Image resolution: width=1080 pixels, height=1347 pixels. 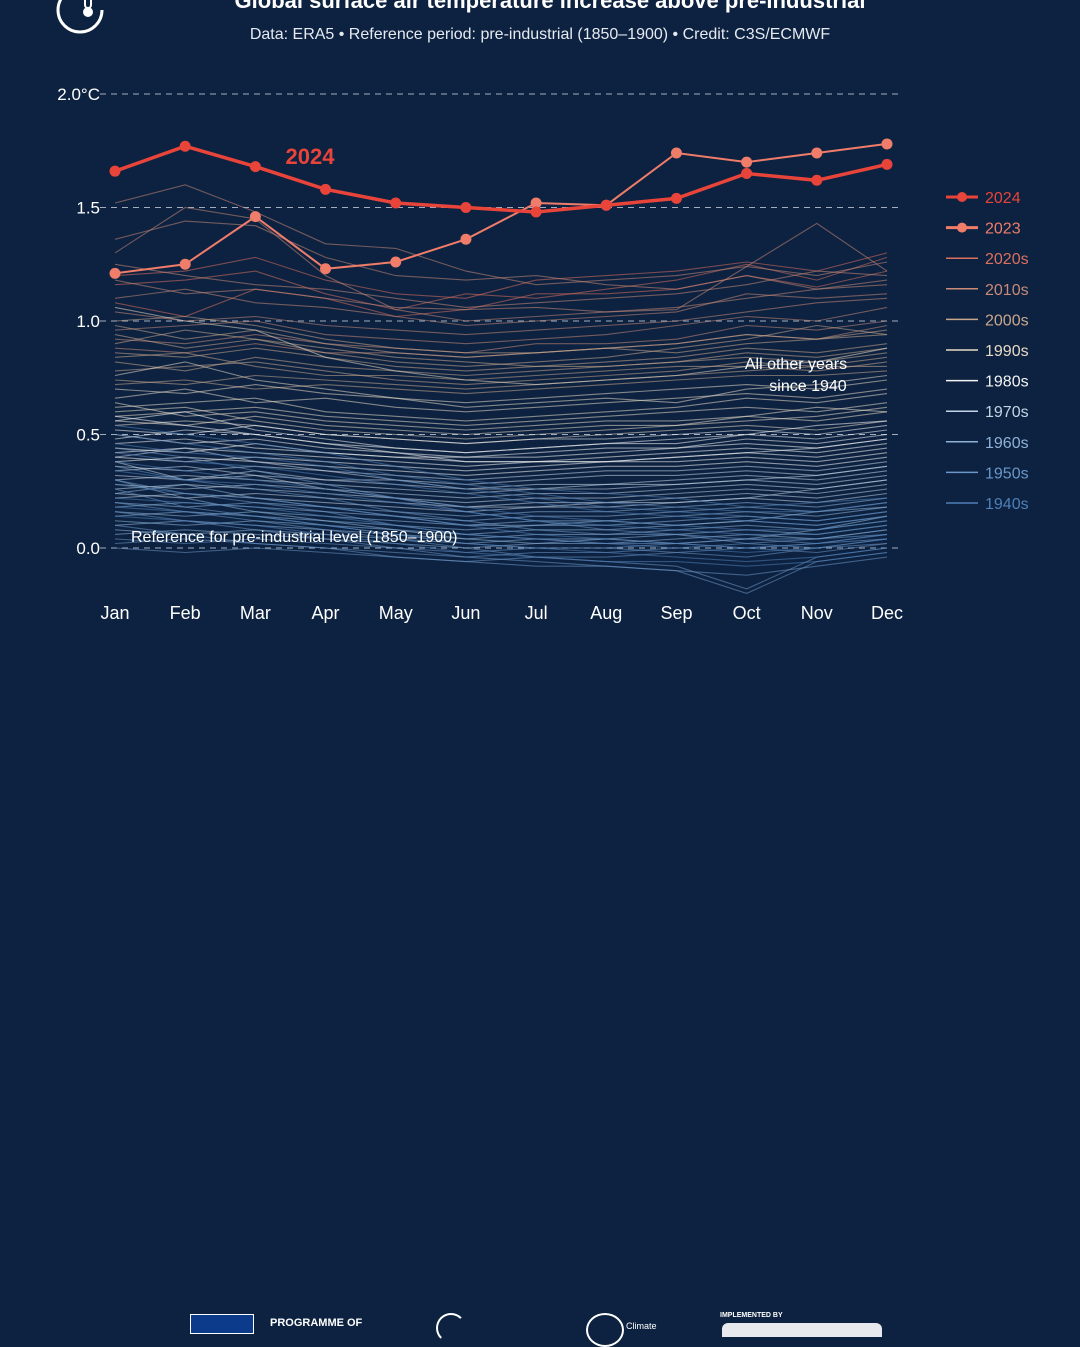 What do you see at coordinates (326, 613) in the screenshot?
I see `x-tick-label: Apr` at bounding box center [326, 613].